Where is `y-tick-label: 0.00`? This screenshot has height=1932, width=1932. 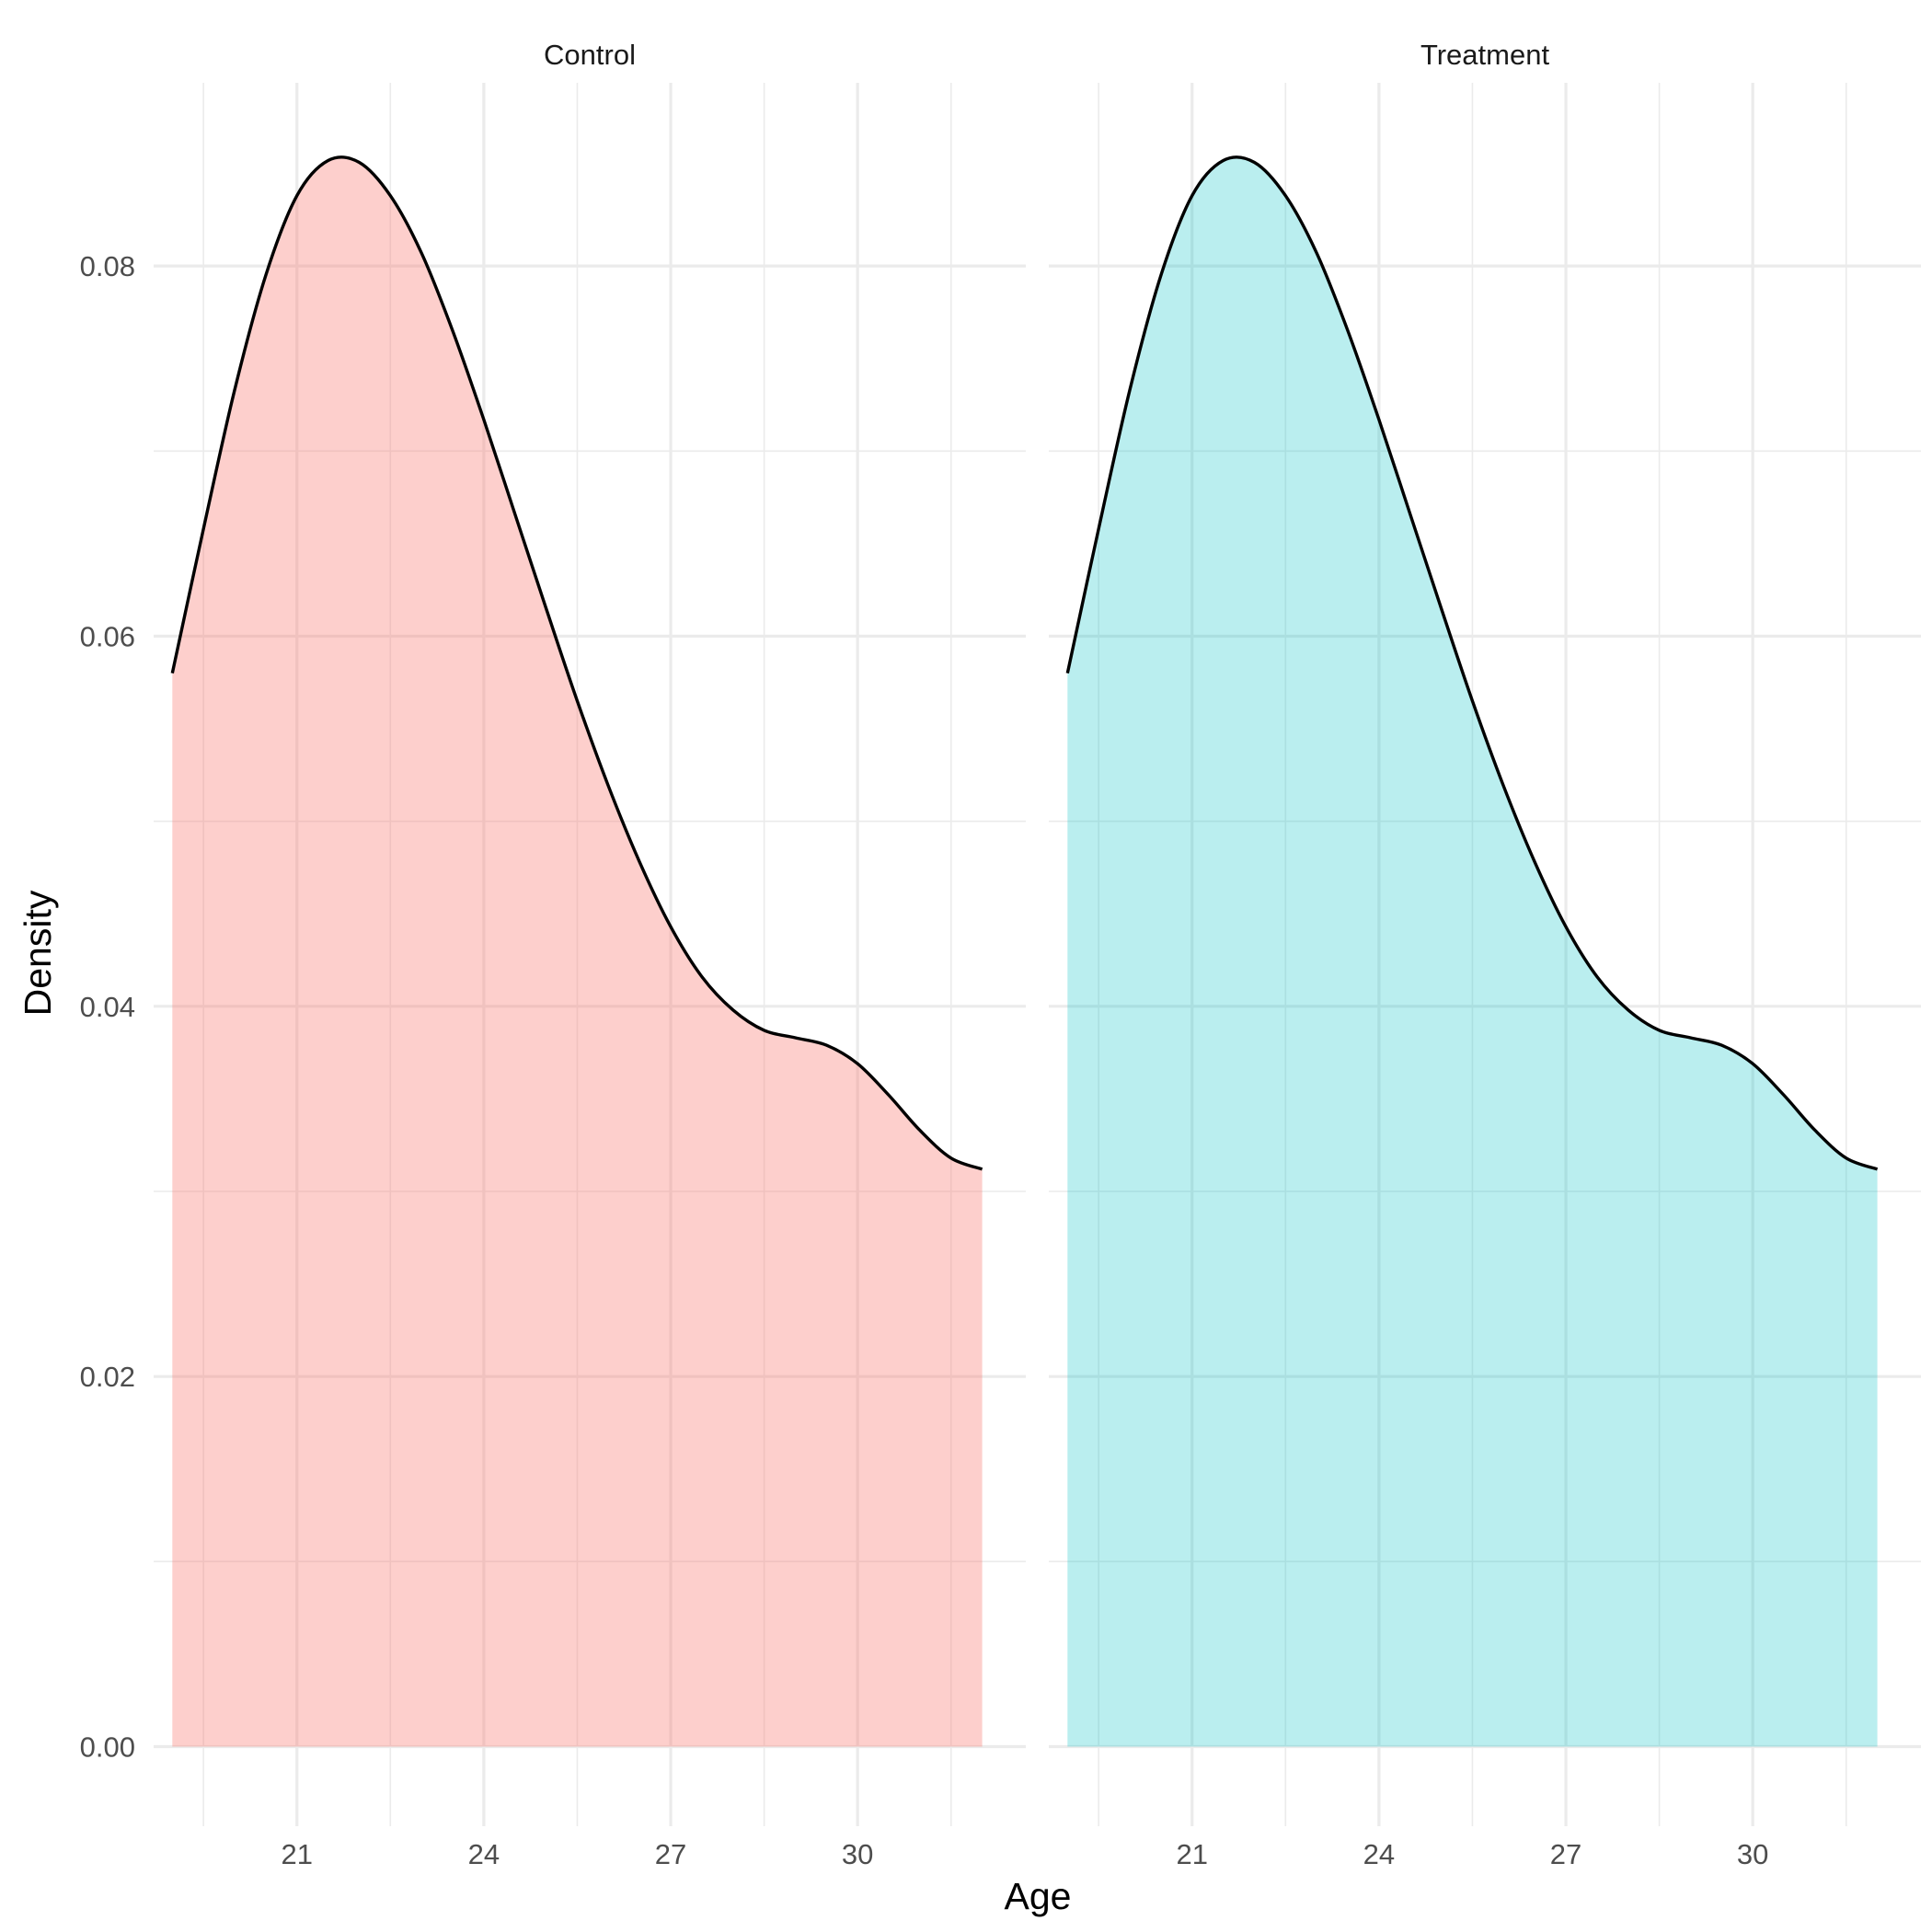 y-tick-label: 0.00 is located at coordinates (107, 1747).